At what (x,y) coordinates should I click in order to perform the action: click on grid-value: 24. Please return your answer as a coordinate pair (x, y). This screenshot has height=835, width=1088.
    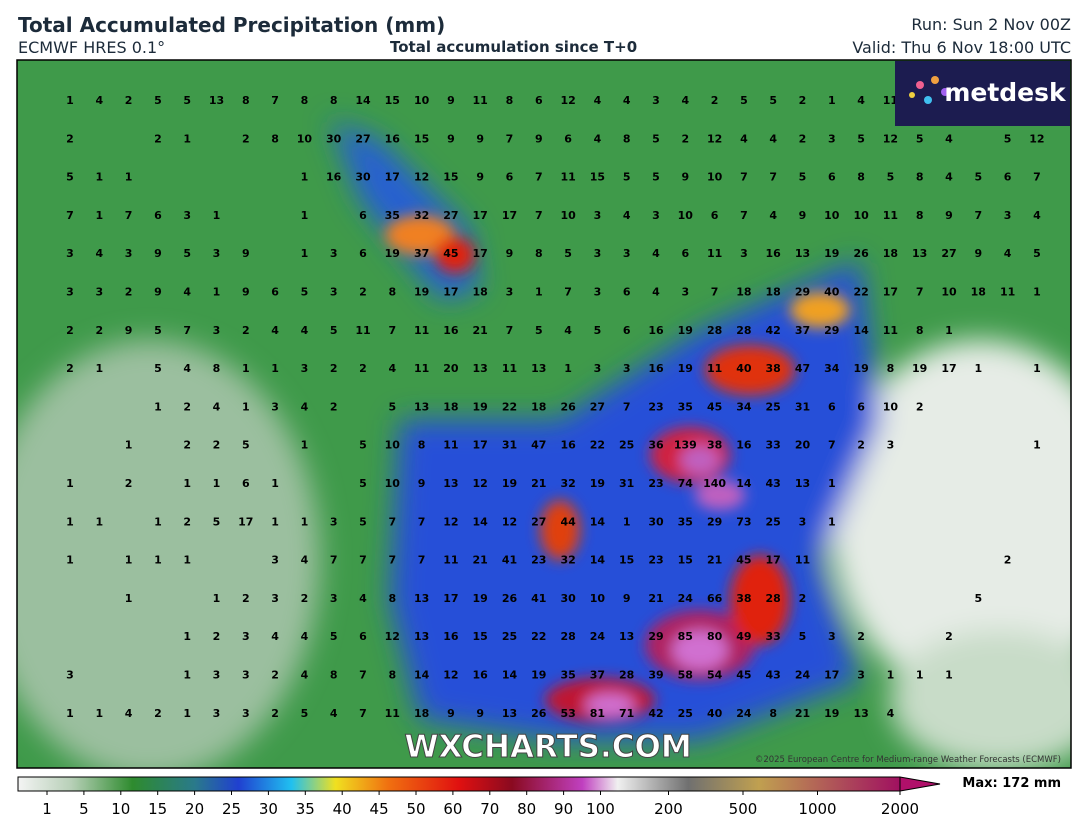
    Looking at the image, I should click on (686, 598).